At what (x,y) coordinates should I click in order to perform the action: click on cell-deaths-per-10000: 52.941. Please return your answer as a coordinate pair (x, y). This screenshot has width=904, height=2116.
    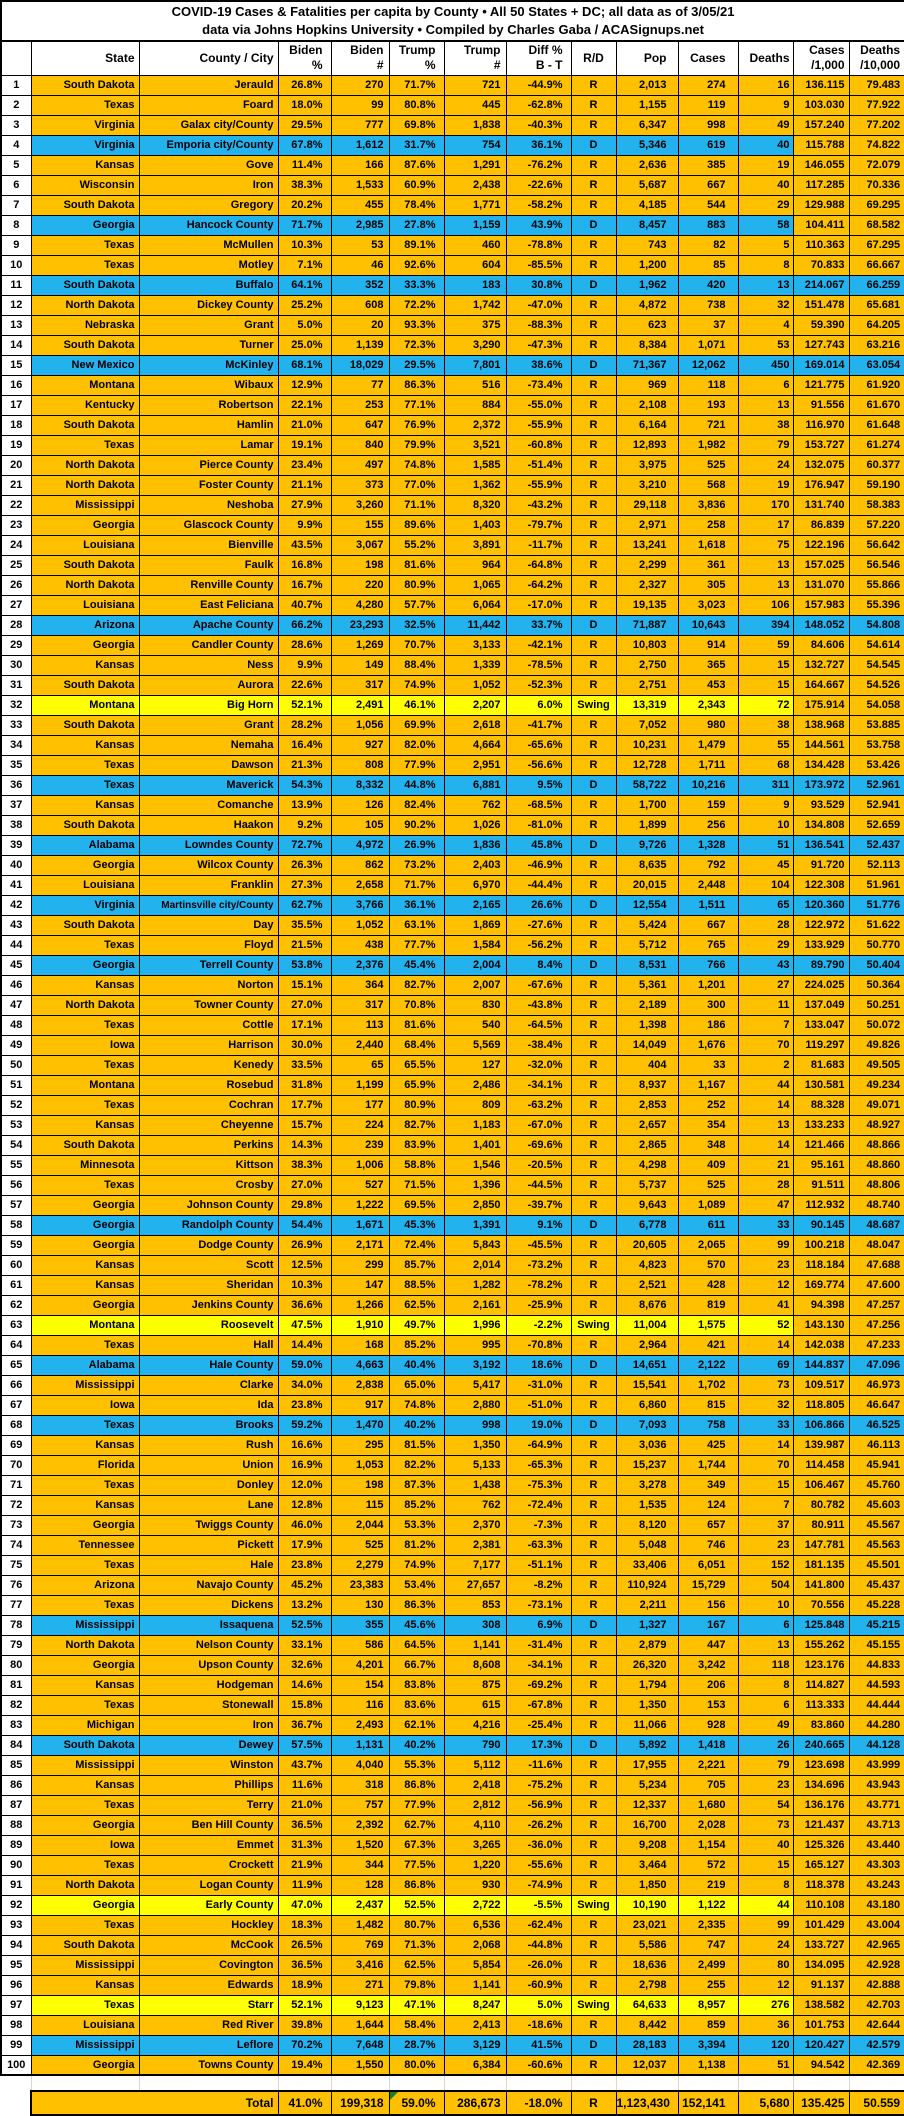
    Looking at the image, I should click on (876, 805).